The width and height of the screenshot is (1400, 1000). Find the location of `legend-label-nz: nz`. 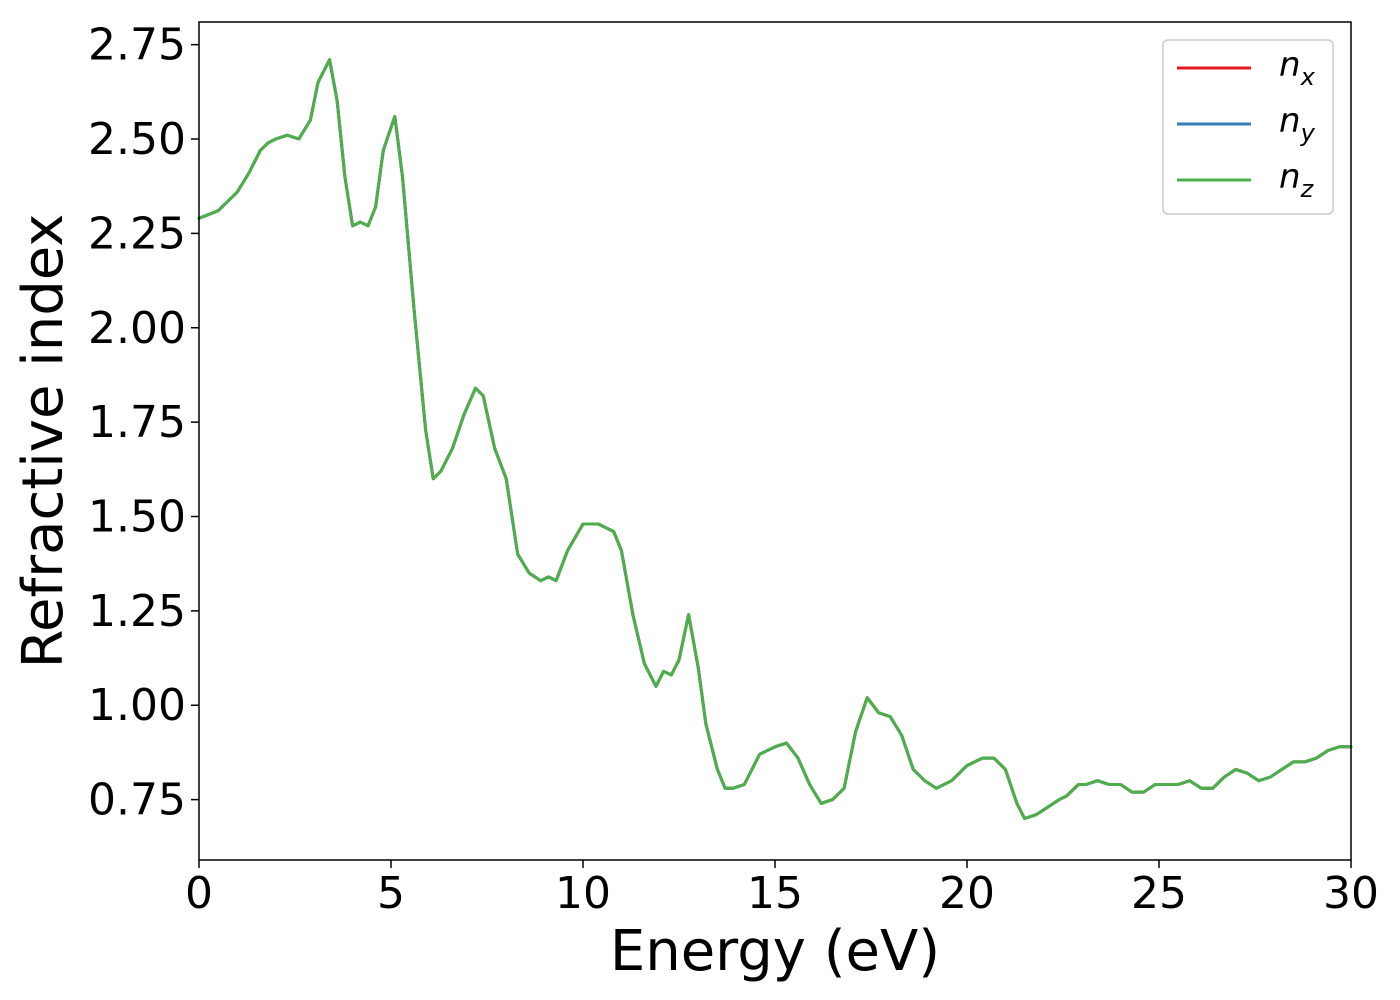

legend-label-nz: nz is located at coordinates (1297, 180).